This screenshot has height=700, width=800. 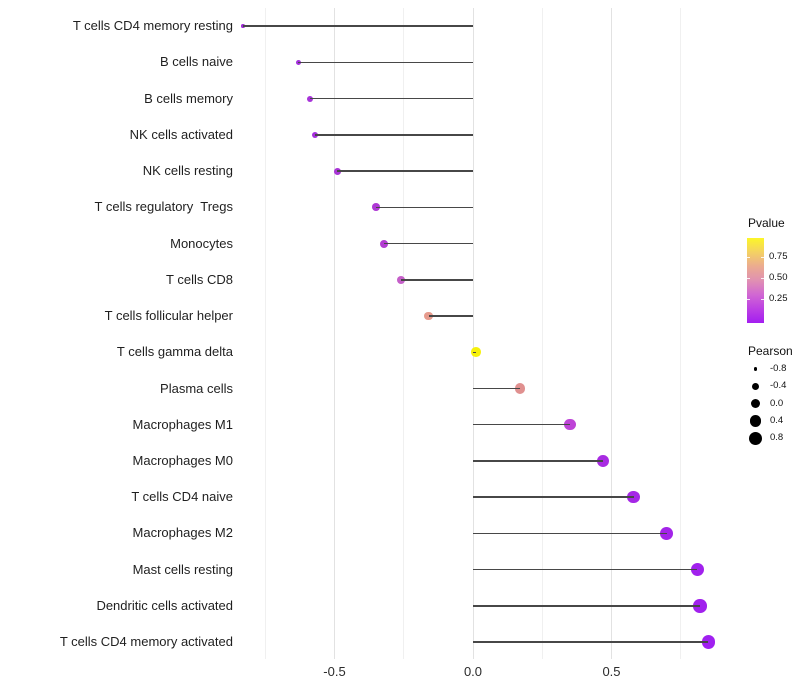 I want to click on pearson-legend-label: 0.4, so click(x=777, y=420).